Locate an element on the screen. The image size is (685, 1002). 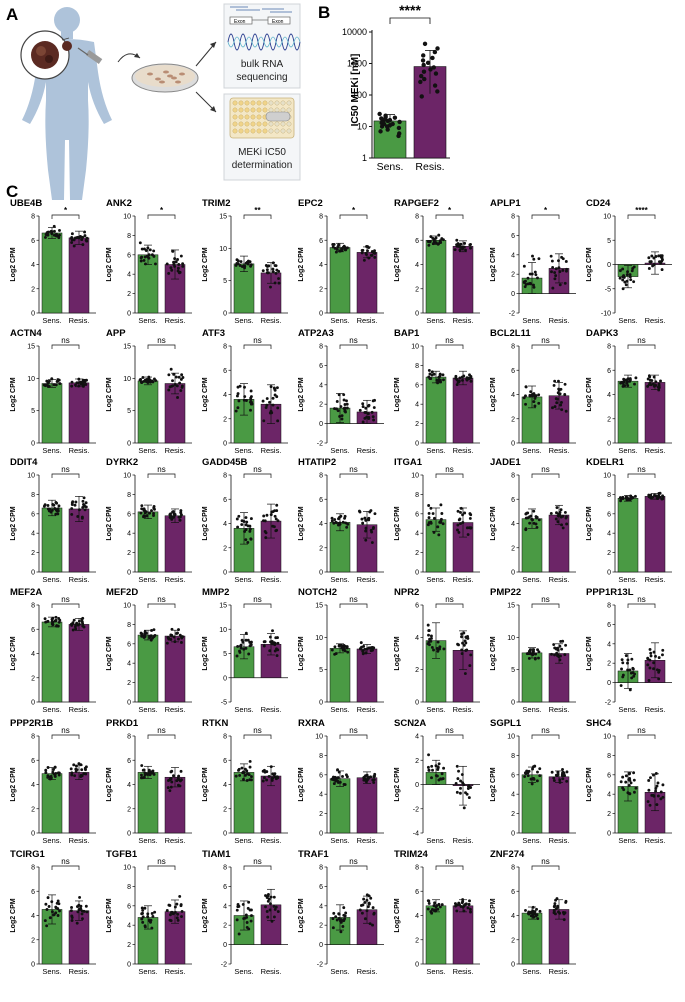
y-tick-label: 8 is located at coordinates (513, 347).